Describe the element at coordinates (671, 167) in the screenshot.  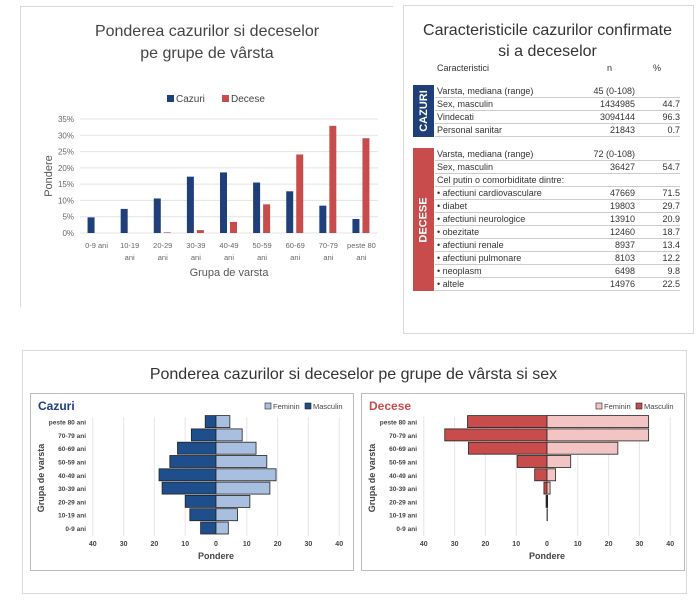
I see `row-percent: 54.7` at that location.